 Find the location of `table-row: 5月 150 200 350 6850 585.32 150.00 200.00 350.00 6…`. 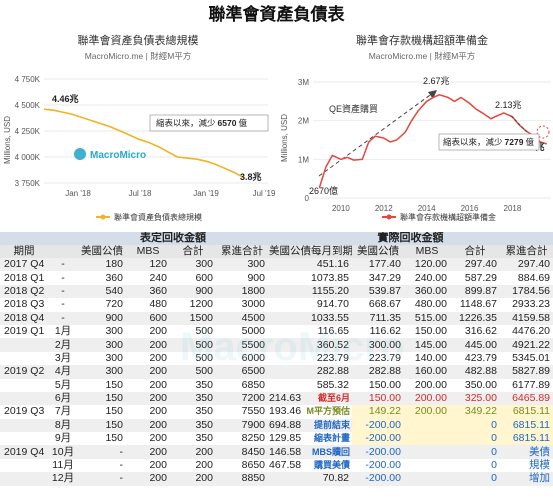

table-row: 5月 150 200 350 6850 585.32 150.00 200.00 350.00 6… is located at coordinates (276, 385).